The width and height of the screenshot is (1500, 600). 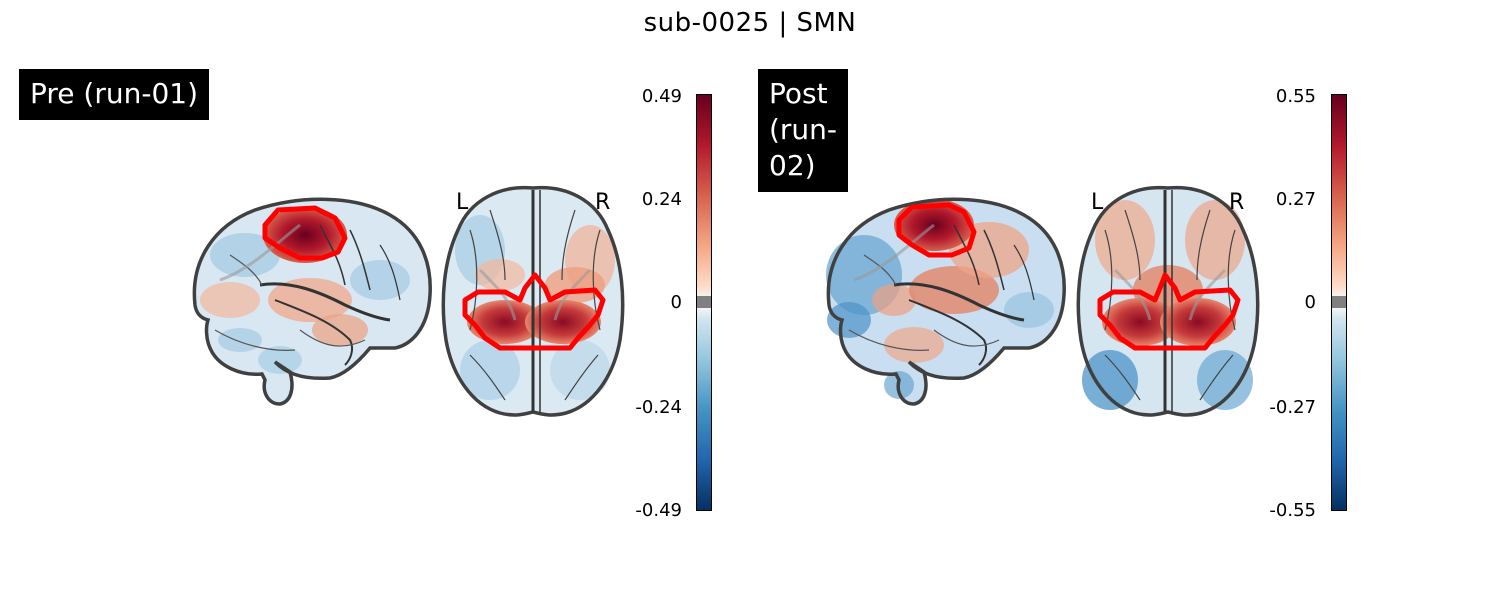 I want to click on colorbar-tick: 0.49, so click(x=661, y=96).